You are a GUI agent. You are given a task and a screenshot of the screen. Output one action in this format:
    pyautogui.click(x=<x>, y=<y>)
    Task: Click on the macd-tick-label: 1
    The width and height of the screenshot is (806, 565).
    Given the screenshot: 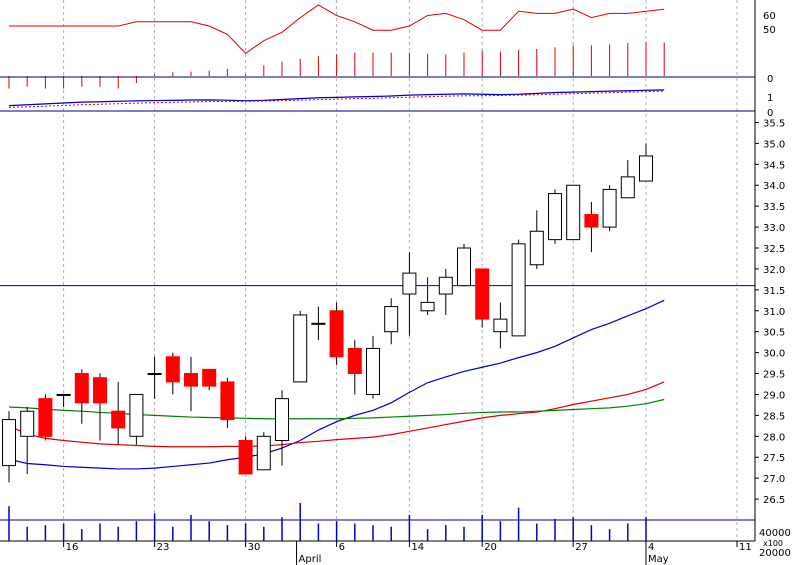 What is the action you would take?
    pyautogui.click(x=770, y=98)
    